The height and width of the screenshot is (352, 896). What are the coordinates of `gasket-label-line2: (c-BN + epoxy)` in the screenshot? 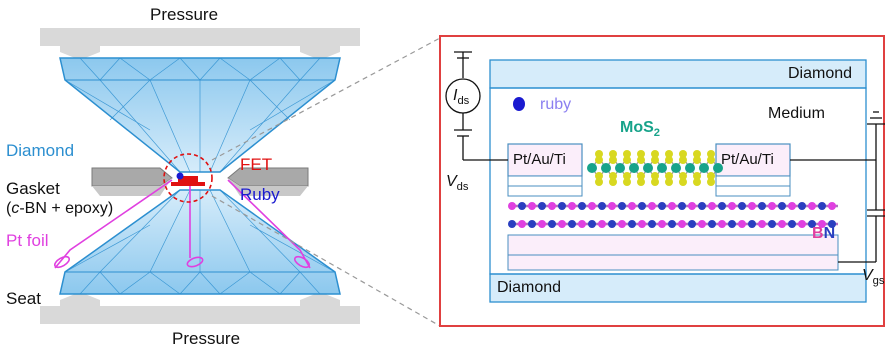 It's located at (60, 208).